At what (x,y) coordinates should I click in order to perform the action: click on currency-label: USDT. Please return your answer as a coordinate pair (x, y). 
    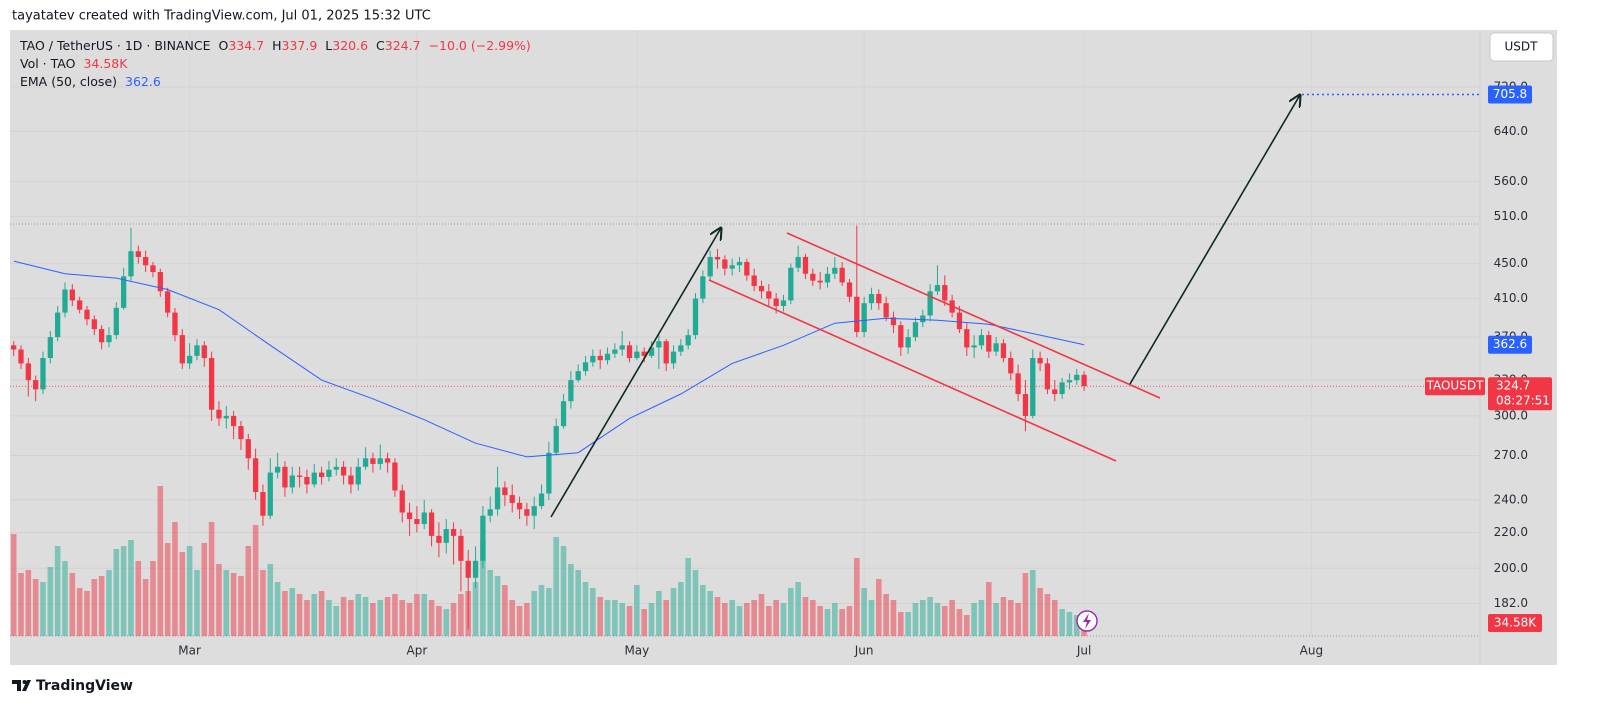
    Looking at the image, I should click on (1522, 47).